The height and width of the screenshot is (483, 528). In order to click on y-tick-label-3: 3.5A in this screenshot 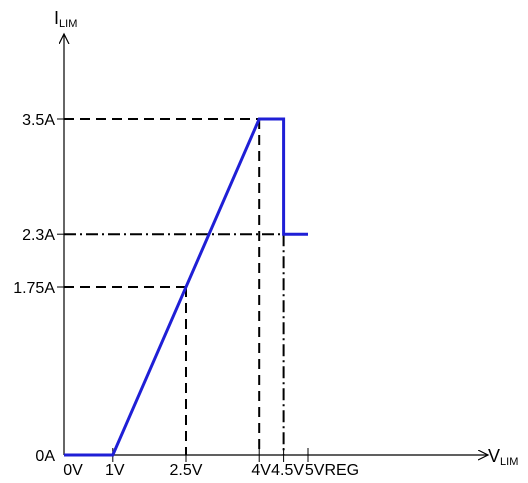, I will do `click(38, 120)`.